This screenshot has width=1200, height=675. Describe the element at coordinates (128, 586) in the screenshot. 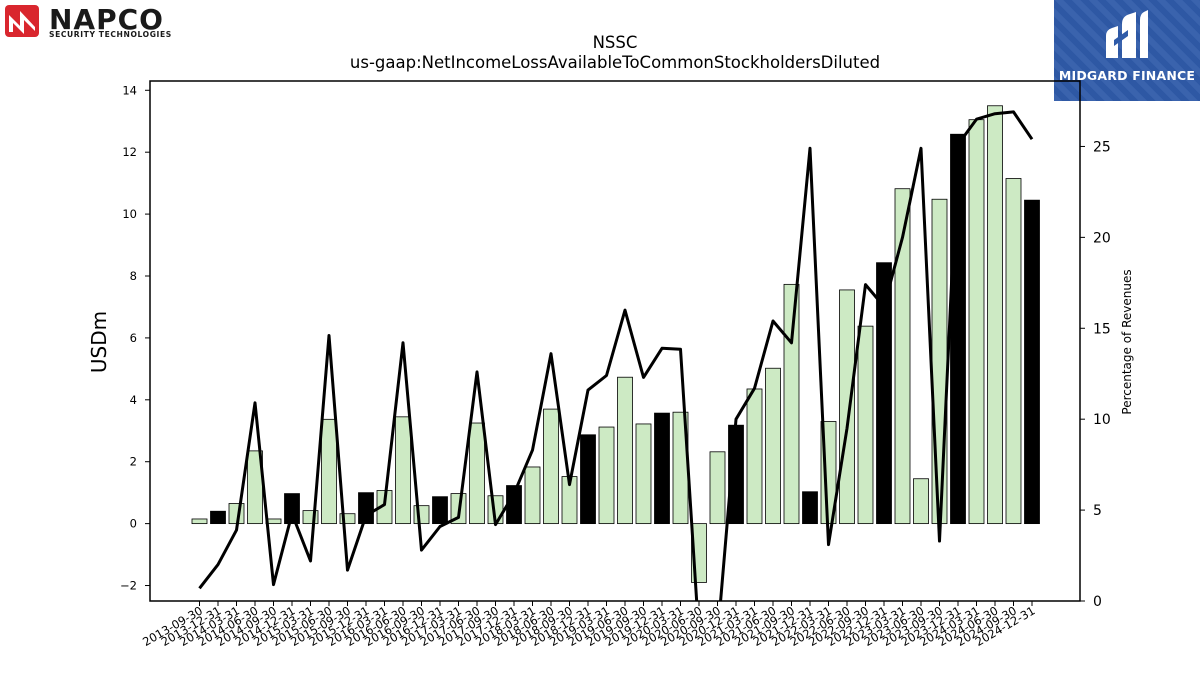

I see `y-tick-label: −2` at that location.